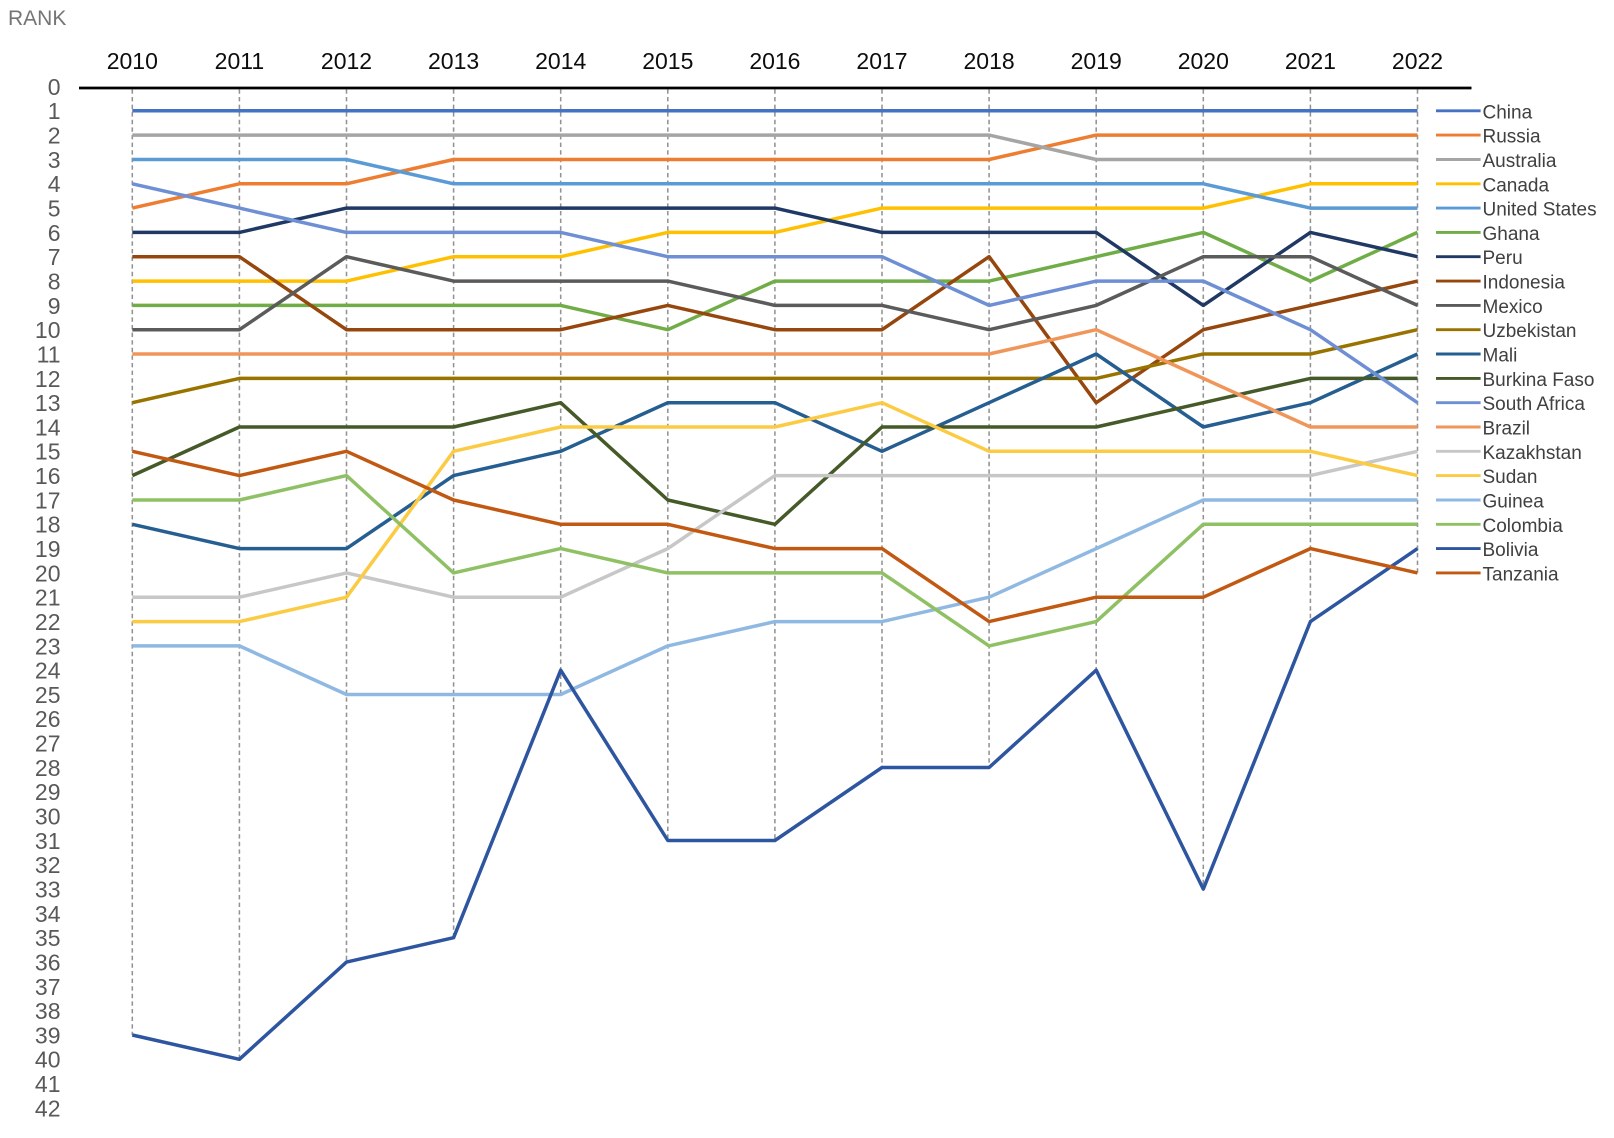 This screenshot has height=1138, width=1614. Describe the element at coordinates (48, 1084) in the screenshot. I see `svg-text: 41` at that location.